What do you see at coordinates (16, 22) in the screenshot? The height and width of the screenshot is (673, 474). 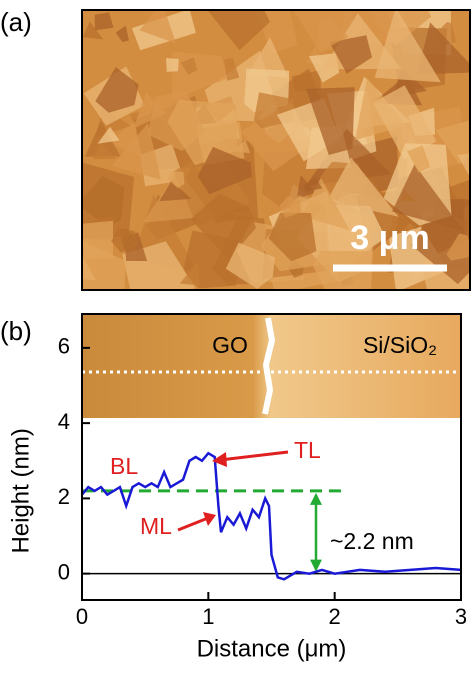 I see `panel-label: (a)` at bounding box center [16, 22].